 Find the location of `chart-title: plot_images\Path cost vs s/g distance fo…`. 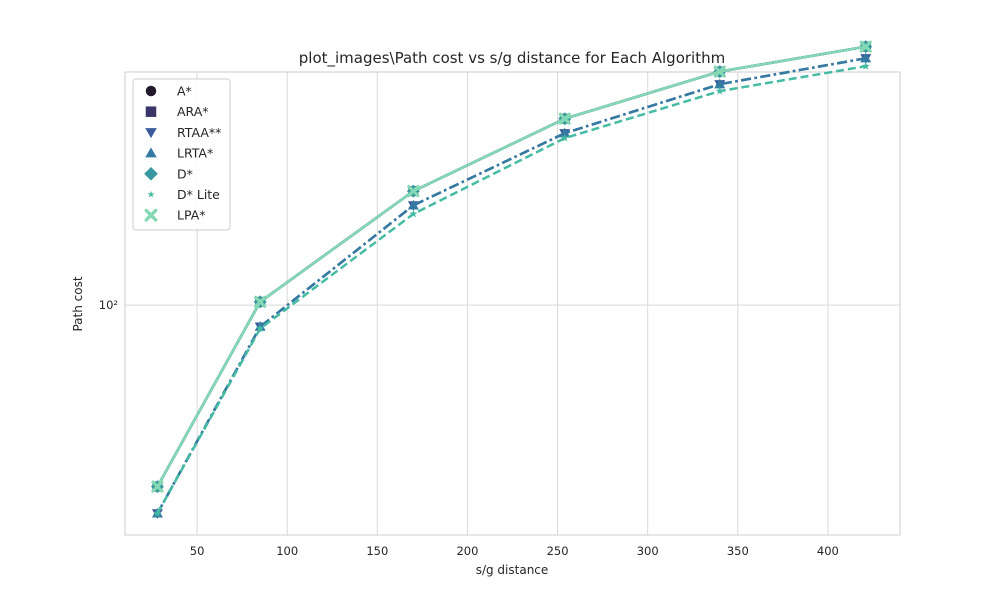

chart-title: plot_images\Path cost vs s/g distance fo… is located at coordinates (512, 58).